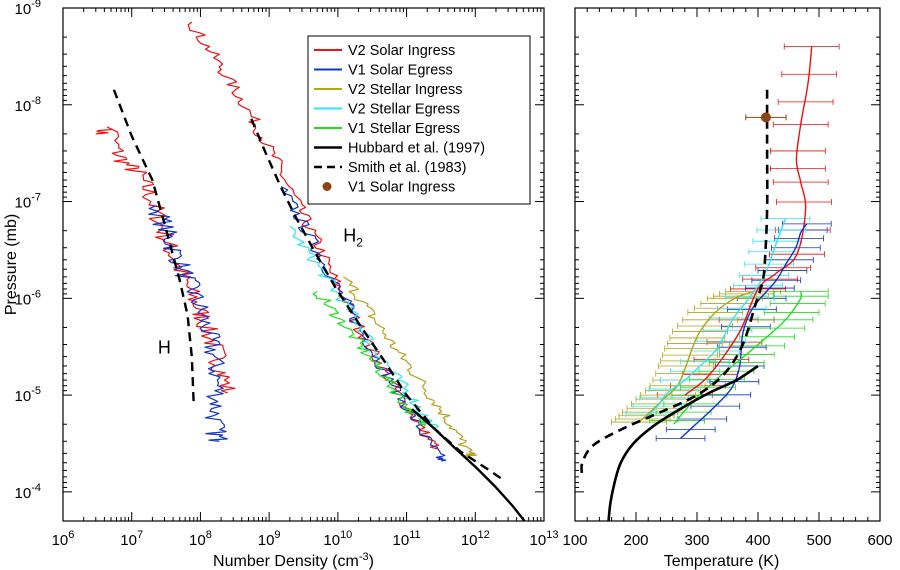  What do you see at coordinates (200, 539) in the screenshot?
I see `x-tick-label: 10⁸` at bounding box center [200, 539].